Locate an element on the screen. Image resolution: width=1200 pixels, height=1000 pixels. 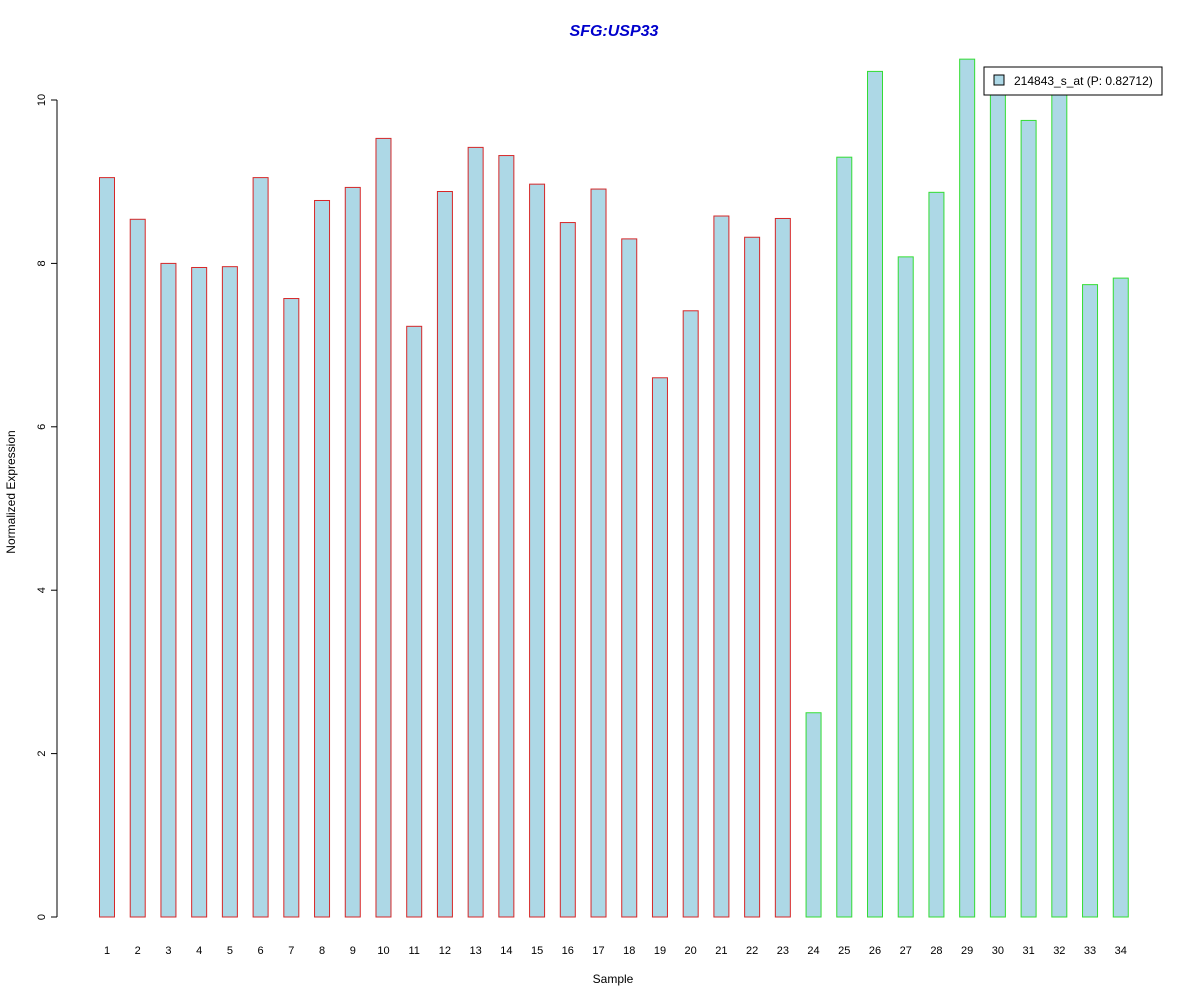
x-tick-label: 30 is located at coordinates (998, 951).